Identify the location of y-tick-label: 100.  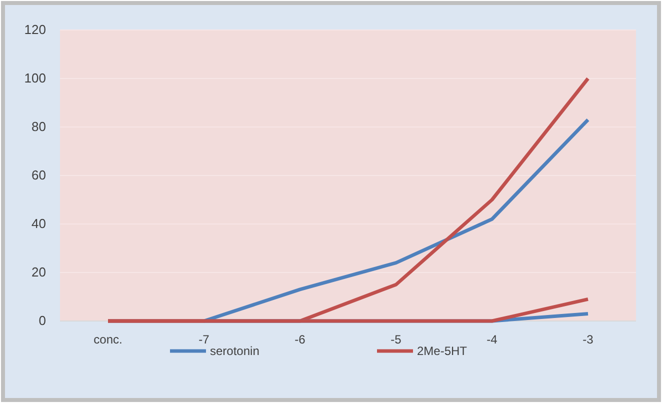
(35, 78).